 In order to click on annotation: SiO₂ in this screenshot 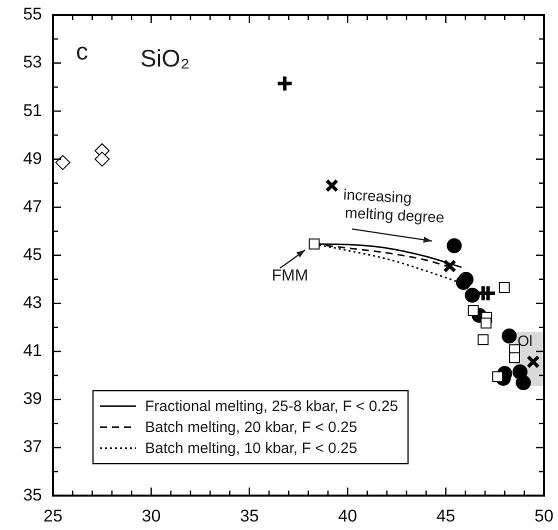, I will do `click(165, 59)`.